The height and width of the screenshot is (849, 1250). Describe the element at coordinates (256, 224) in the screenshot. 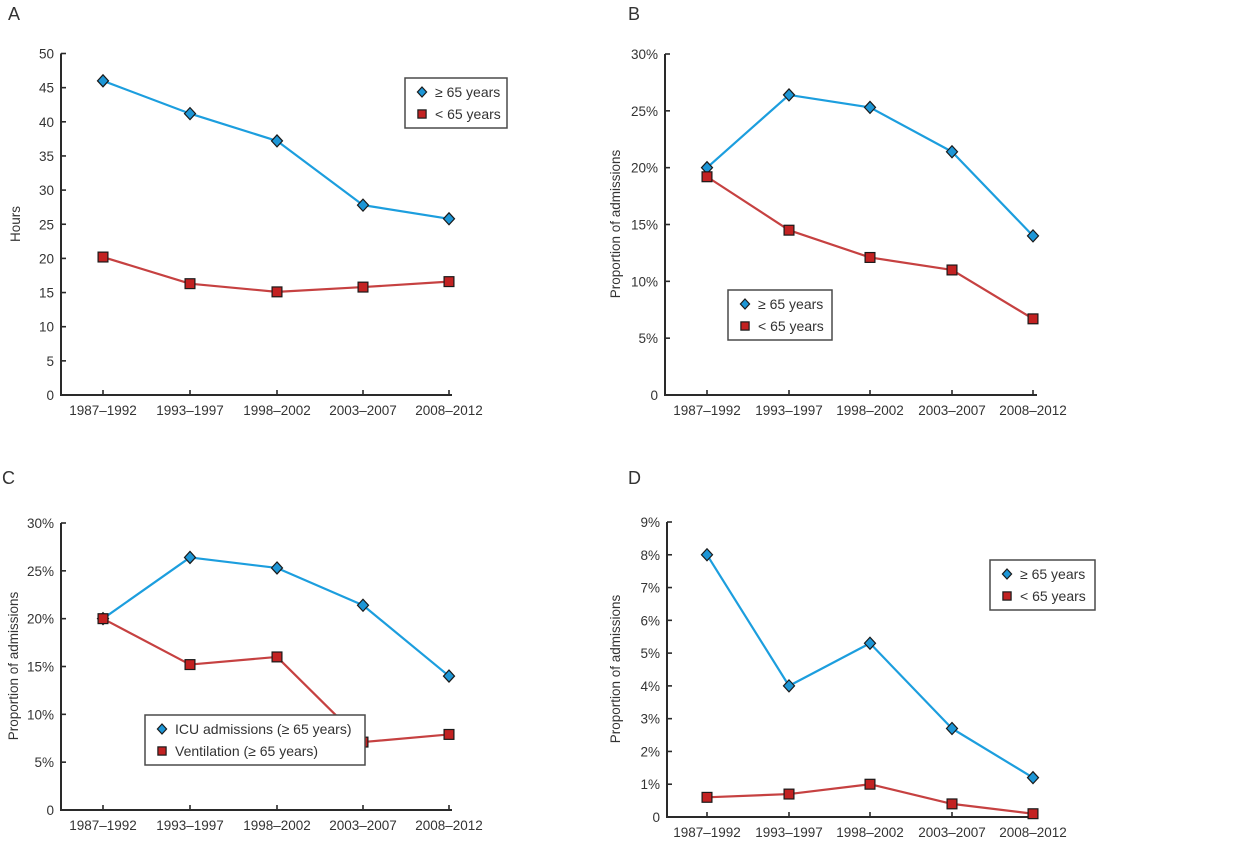

I see `axes-panel-A` at that location.